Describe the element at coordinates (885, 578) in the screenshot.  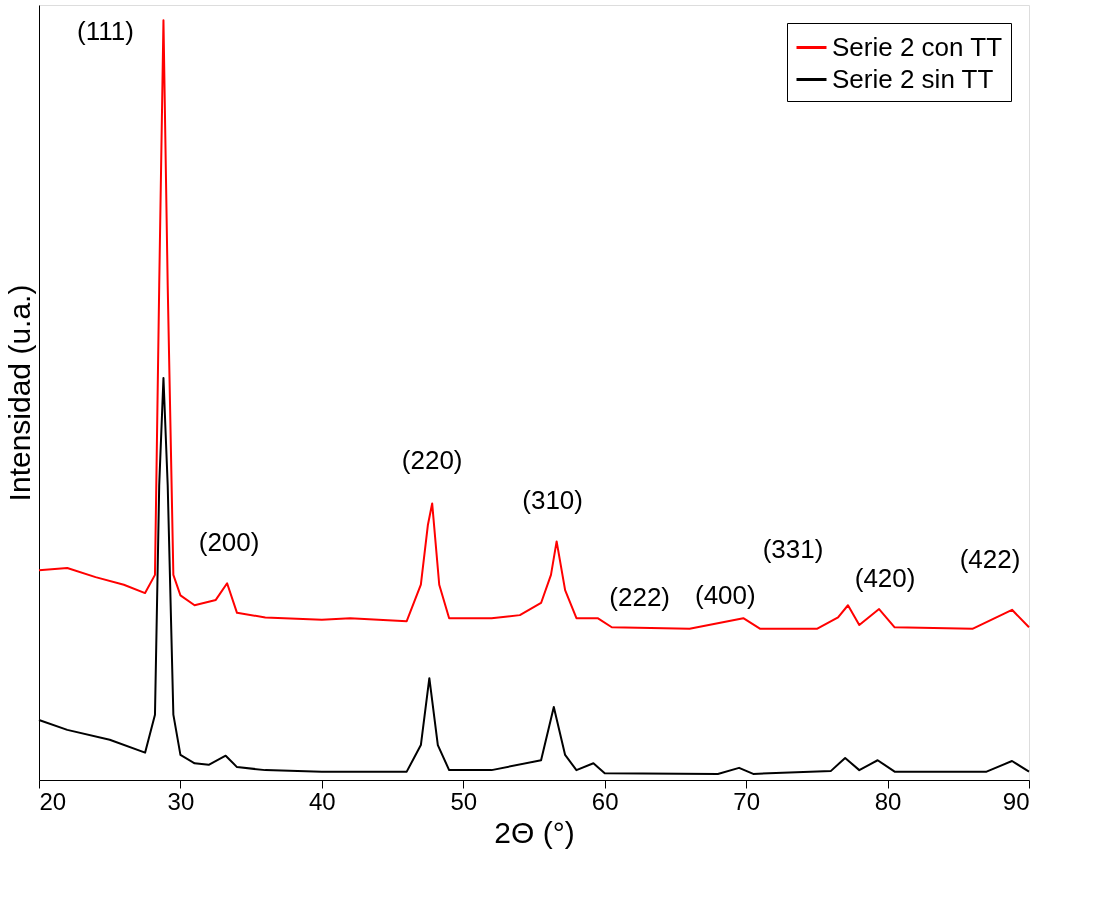
I see `annotation: (420)` at that location.